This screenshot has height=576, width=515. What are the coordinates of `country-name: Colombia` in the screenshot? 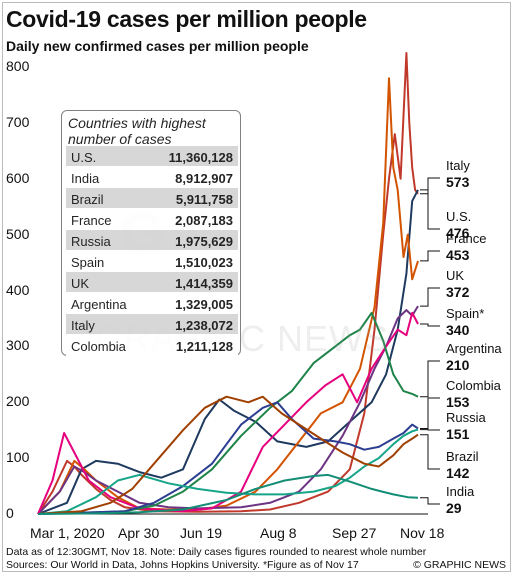 It's located at (98, 346).